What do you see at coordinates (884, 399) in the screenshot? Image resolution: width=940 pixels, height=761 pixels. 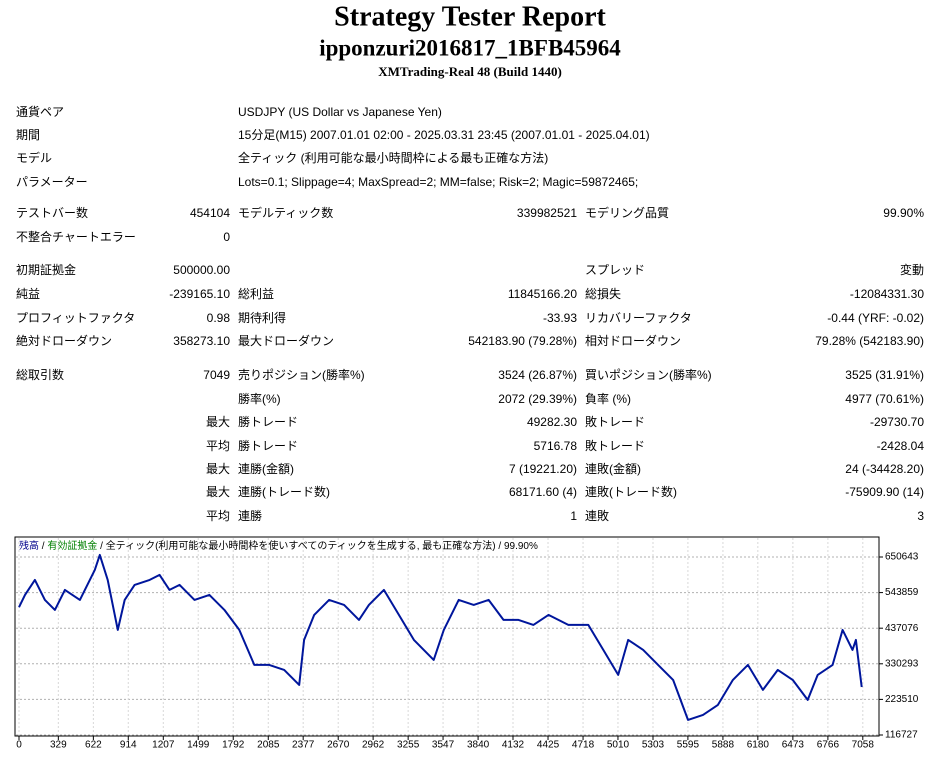 I see `stat-value: 4977 (70.61%)` at bounding box center [884, 399].